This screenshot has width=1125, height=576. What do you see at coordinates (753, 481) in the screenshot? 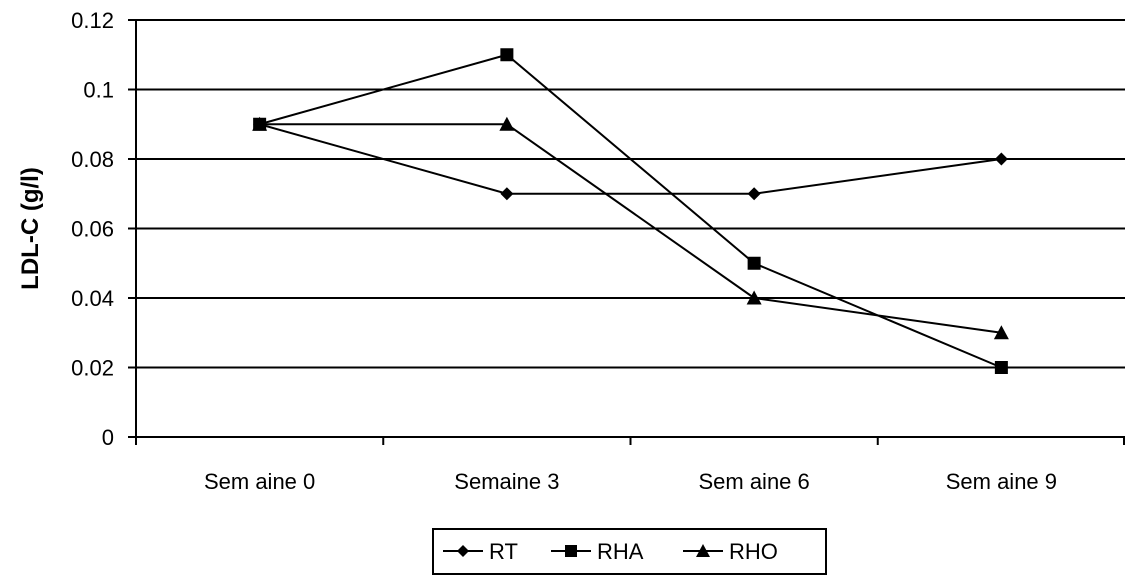
I see `x-tick-label: Sem aine 6` at bounding box center [753, 481].